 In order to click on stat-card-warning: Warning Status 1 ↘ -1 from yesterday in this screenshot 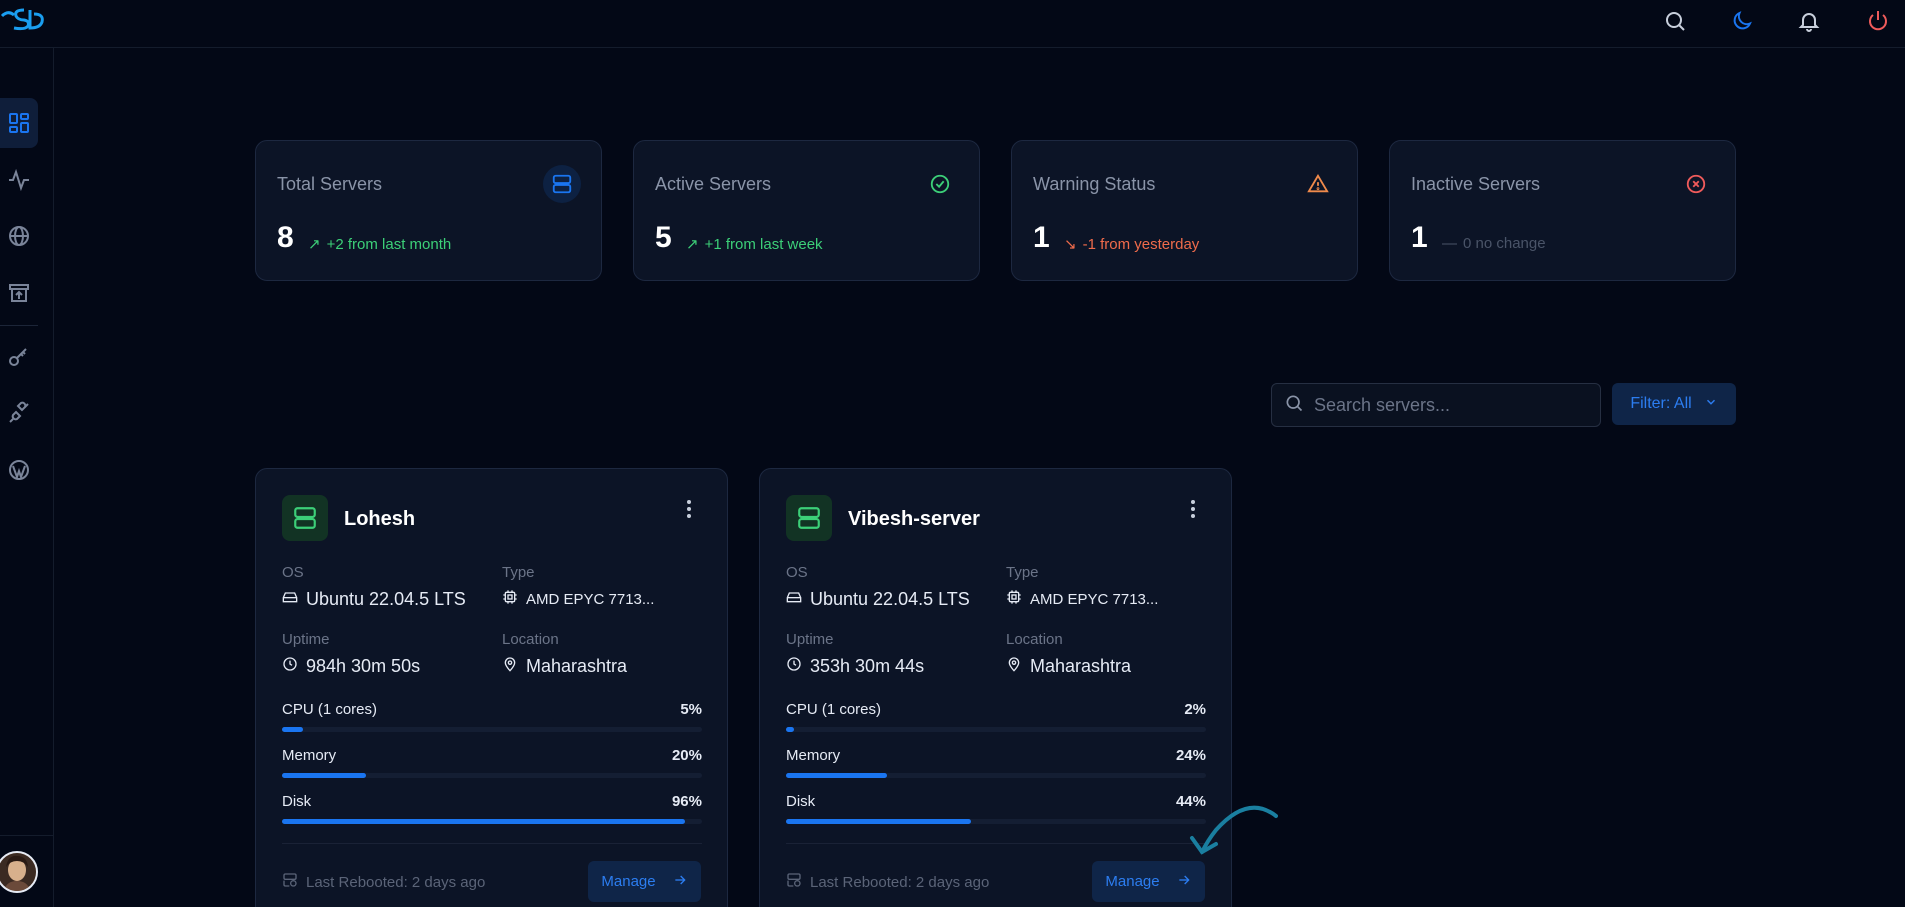, I will do `click(1184, 210)`.